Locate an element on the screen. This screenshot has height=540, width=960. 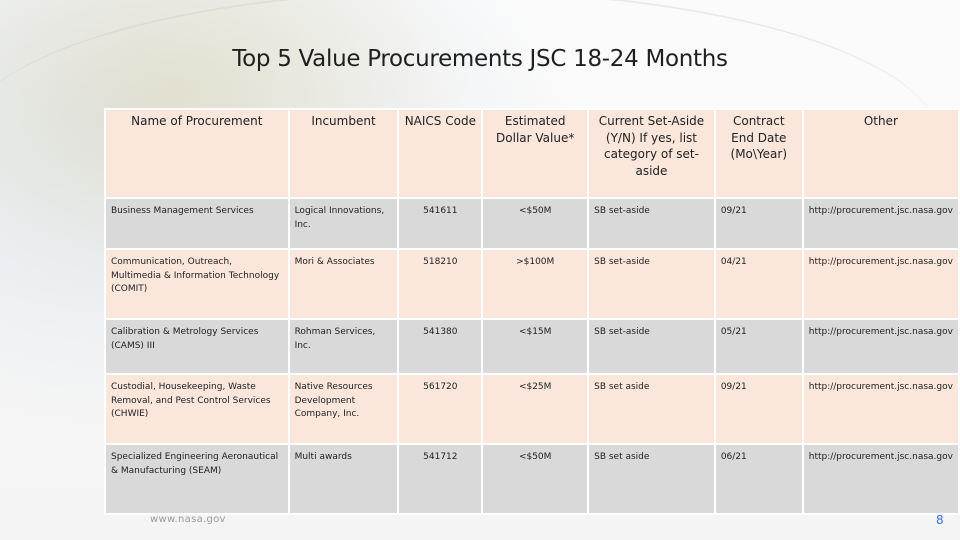
column-header: Incumbent is located at coordinates (343, 153).